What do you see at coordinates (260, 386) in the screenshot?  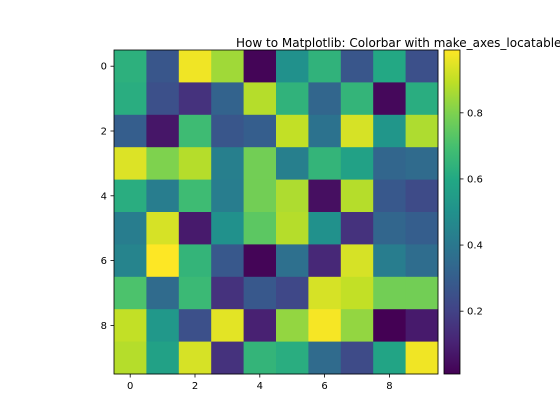 I see `x-tick-label: 4` at bounding box center [260, 386].